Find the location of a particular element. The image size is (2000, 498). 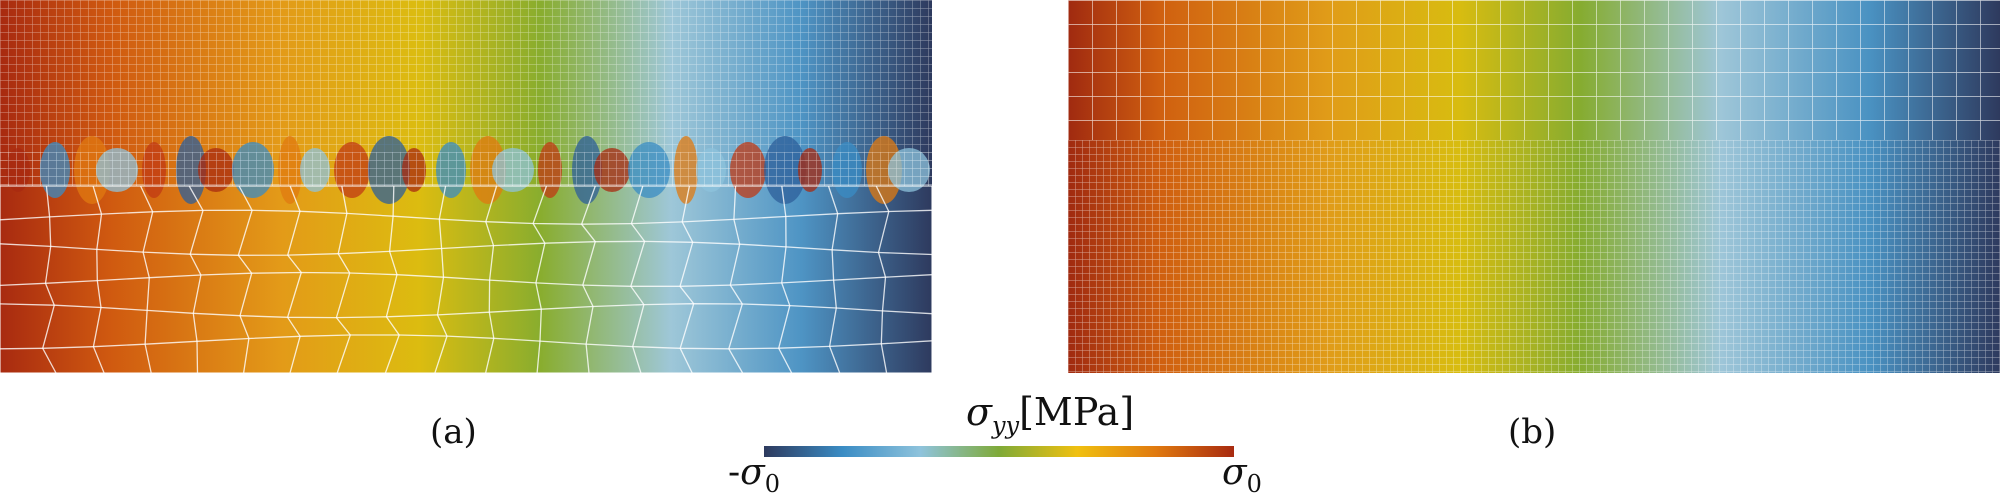

colorbar-max-symbol: σ is located at coordinates (1234, 472).